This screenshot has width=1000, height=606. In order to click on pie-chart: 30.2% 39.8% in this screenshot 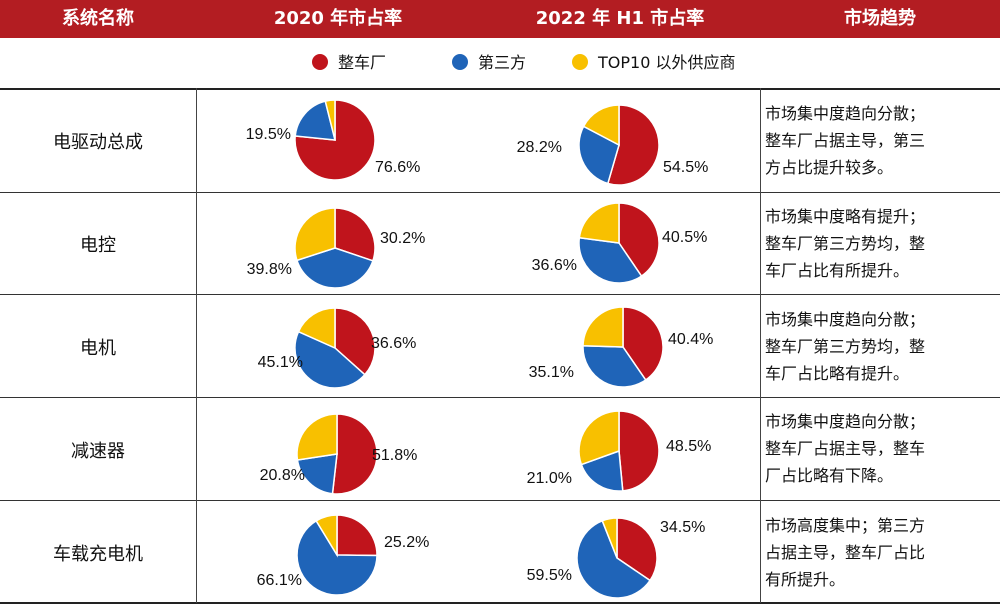, I will do `click(336, 248)`.